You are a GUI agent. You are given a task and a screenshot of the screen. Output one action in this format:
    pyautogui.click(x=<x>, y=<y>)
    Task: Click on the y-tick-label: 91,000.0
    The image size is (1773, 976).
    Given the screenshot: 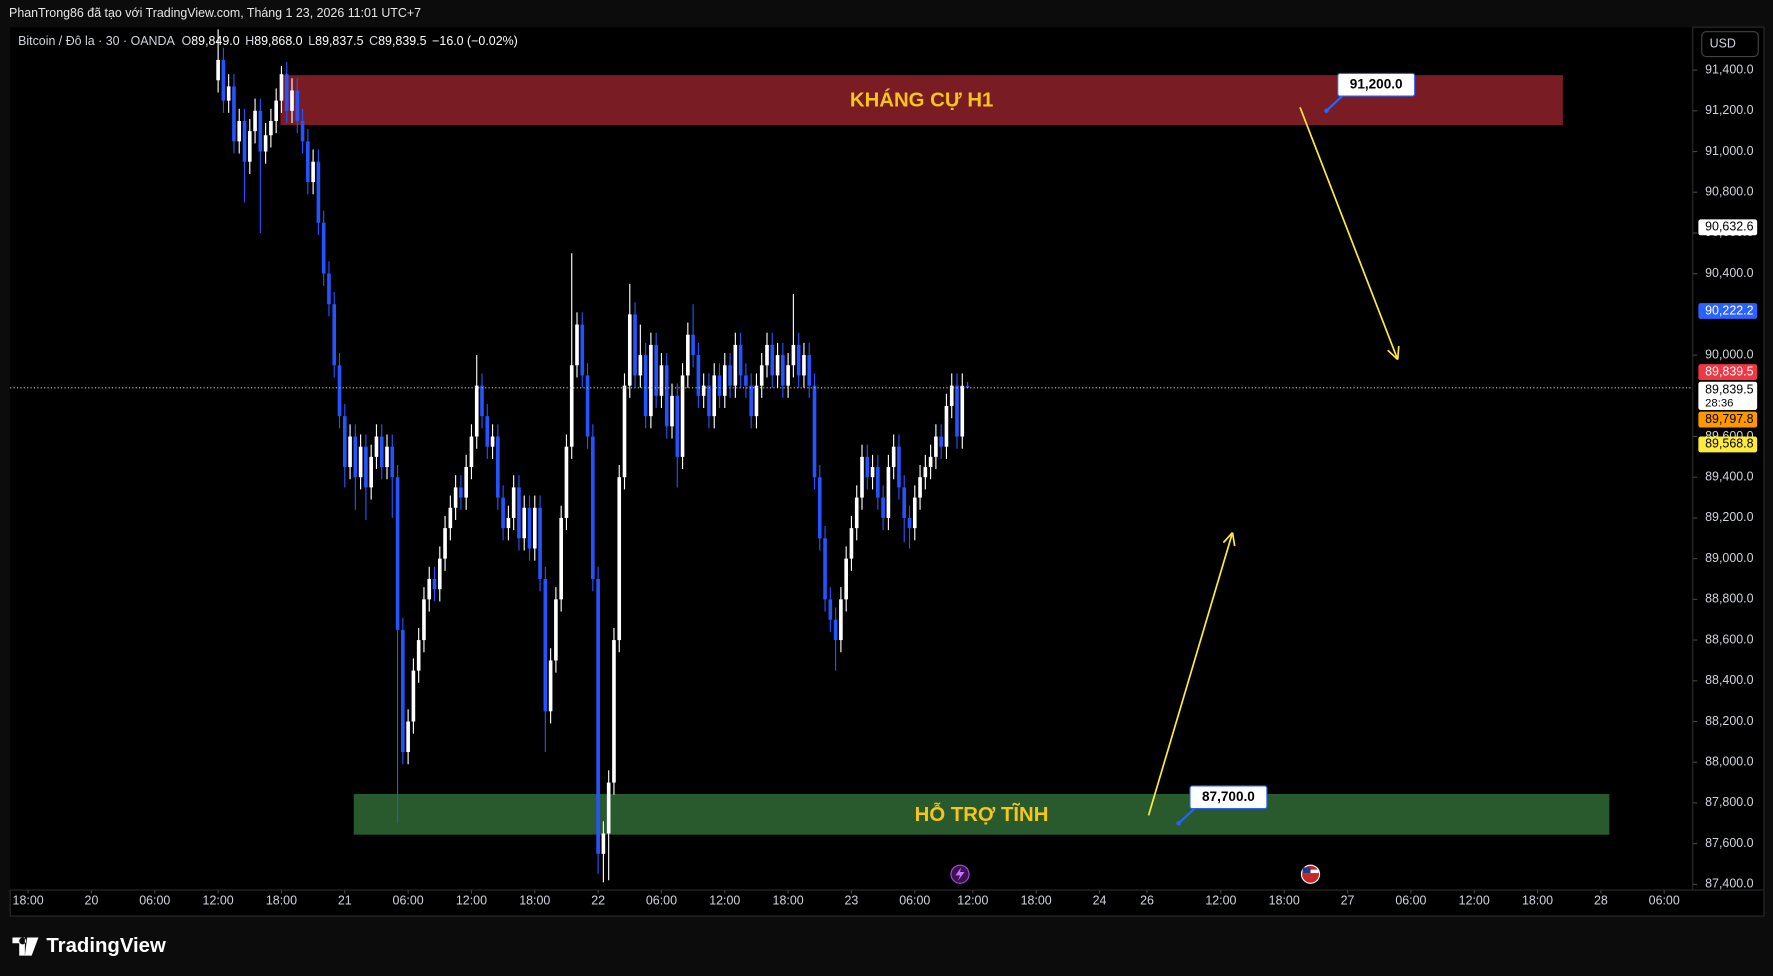 What is the action you would take?
    pyautogui.click(x=1729, y=151)
    